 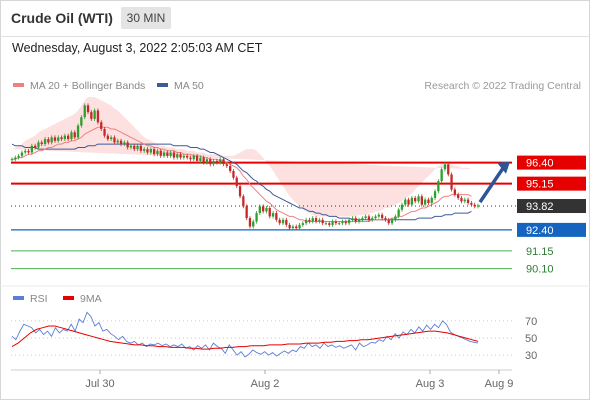 I want to click on legend-rsi: RSI, so click(x=30, y=299).